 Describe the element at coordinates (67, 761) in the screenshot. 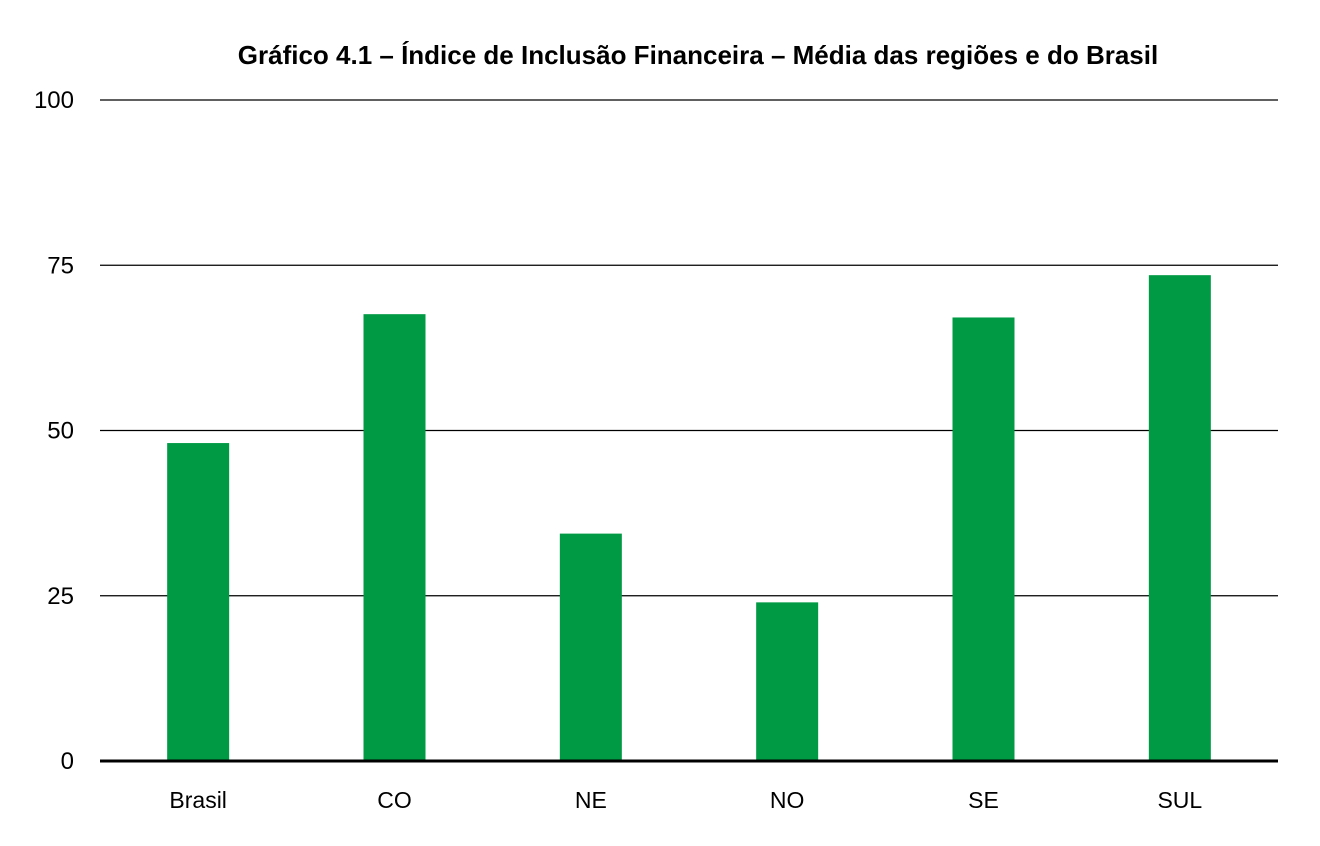

I see `y-tick-label: 0` at that location.